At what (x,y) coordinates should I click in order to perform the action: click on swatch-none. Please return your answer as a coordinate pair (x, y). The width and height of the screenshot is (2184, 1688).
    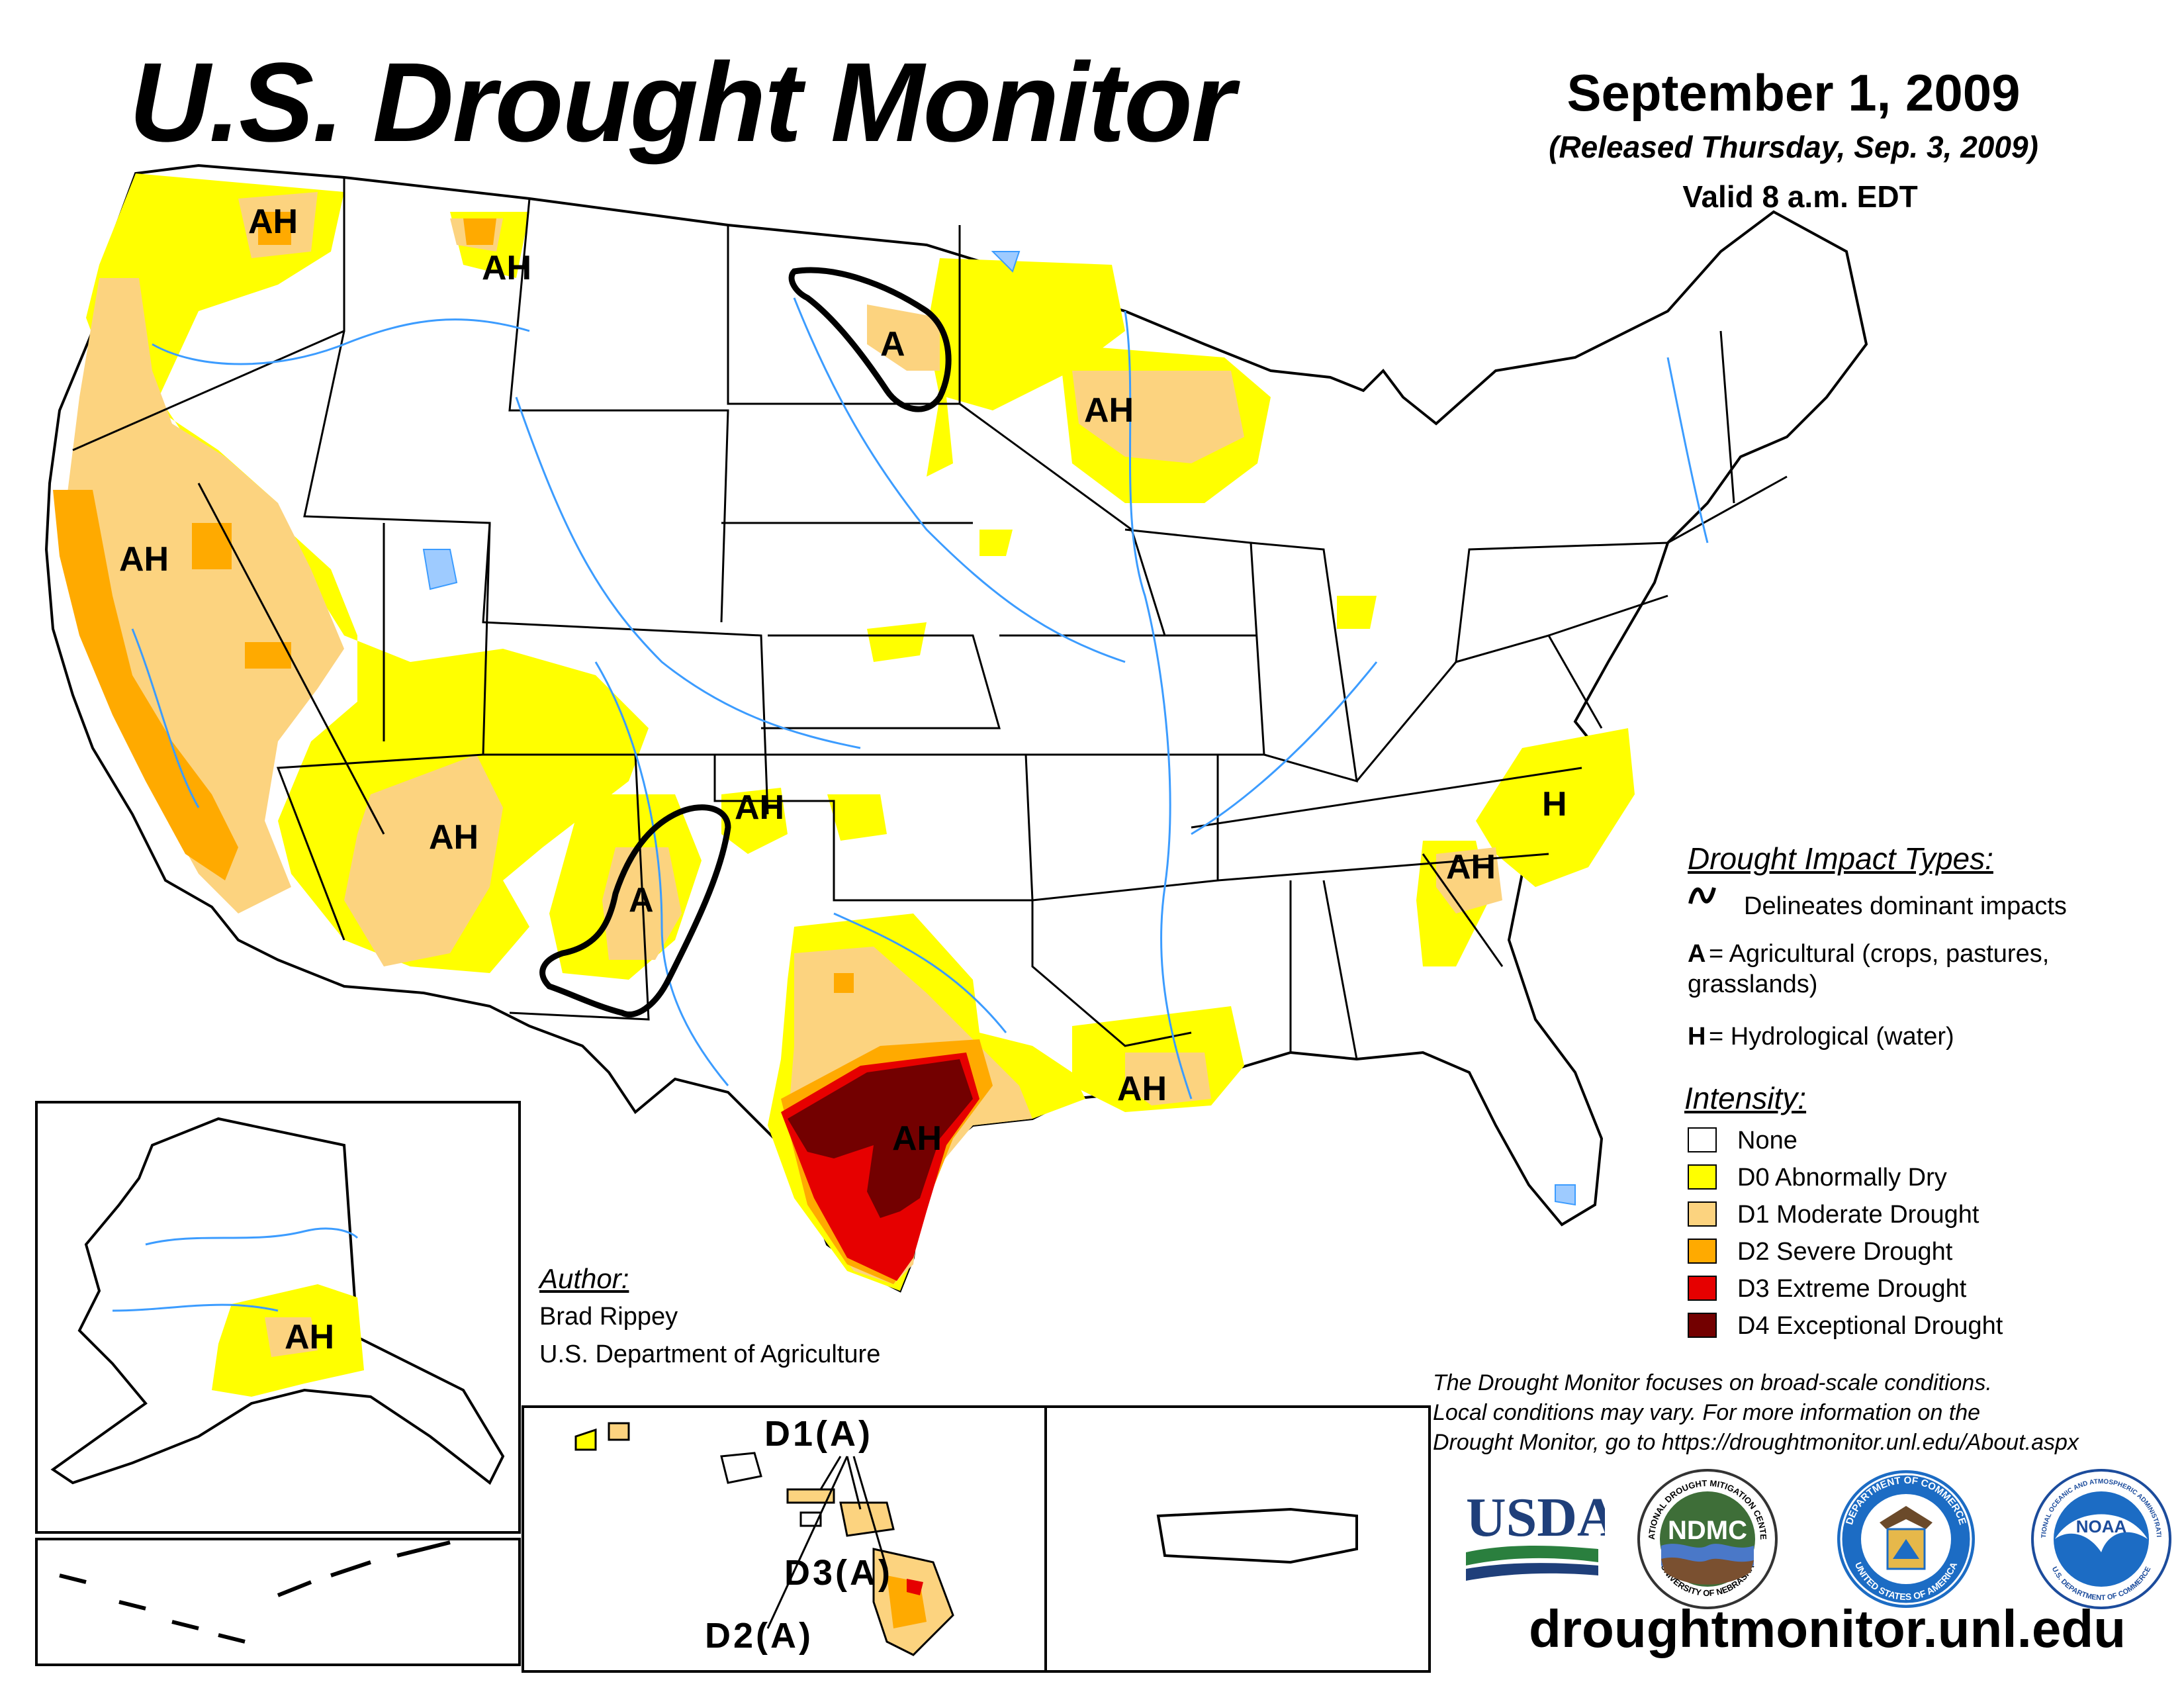
    Looking at the image, I should click on (1703, 1139).